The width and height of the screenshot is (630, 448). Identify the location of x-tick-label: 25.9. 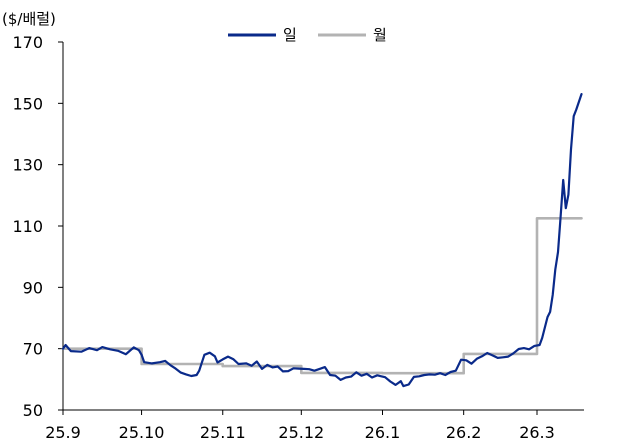
(63, 432).